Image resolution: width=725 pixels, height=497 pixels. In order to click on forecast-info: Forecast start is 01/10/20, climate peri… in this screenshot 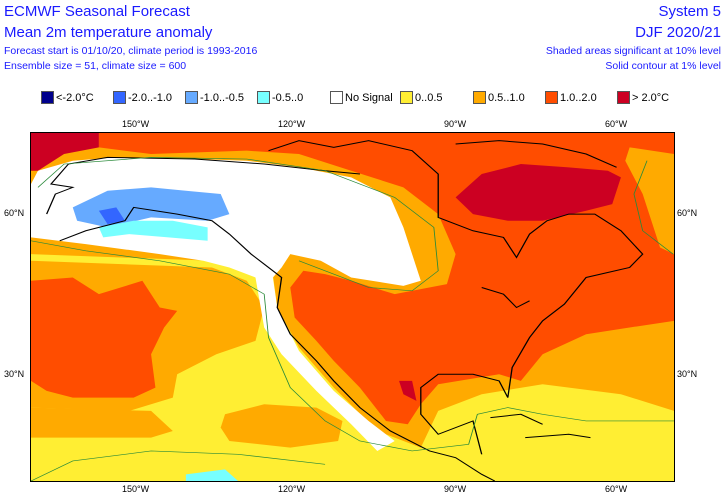, I will do `click(131, 51)`.